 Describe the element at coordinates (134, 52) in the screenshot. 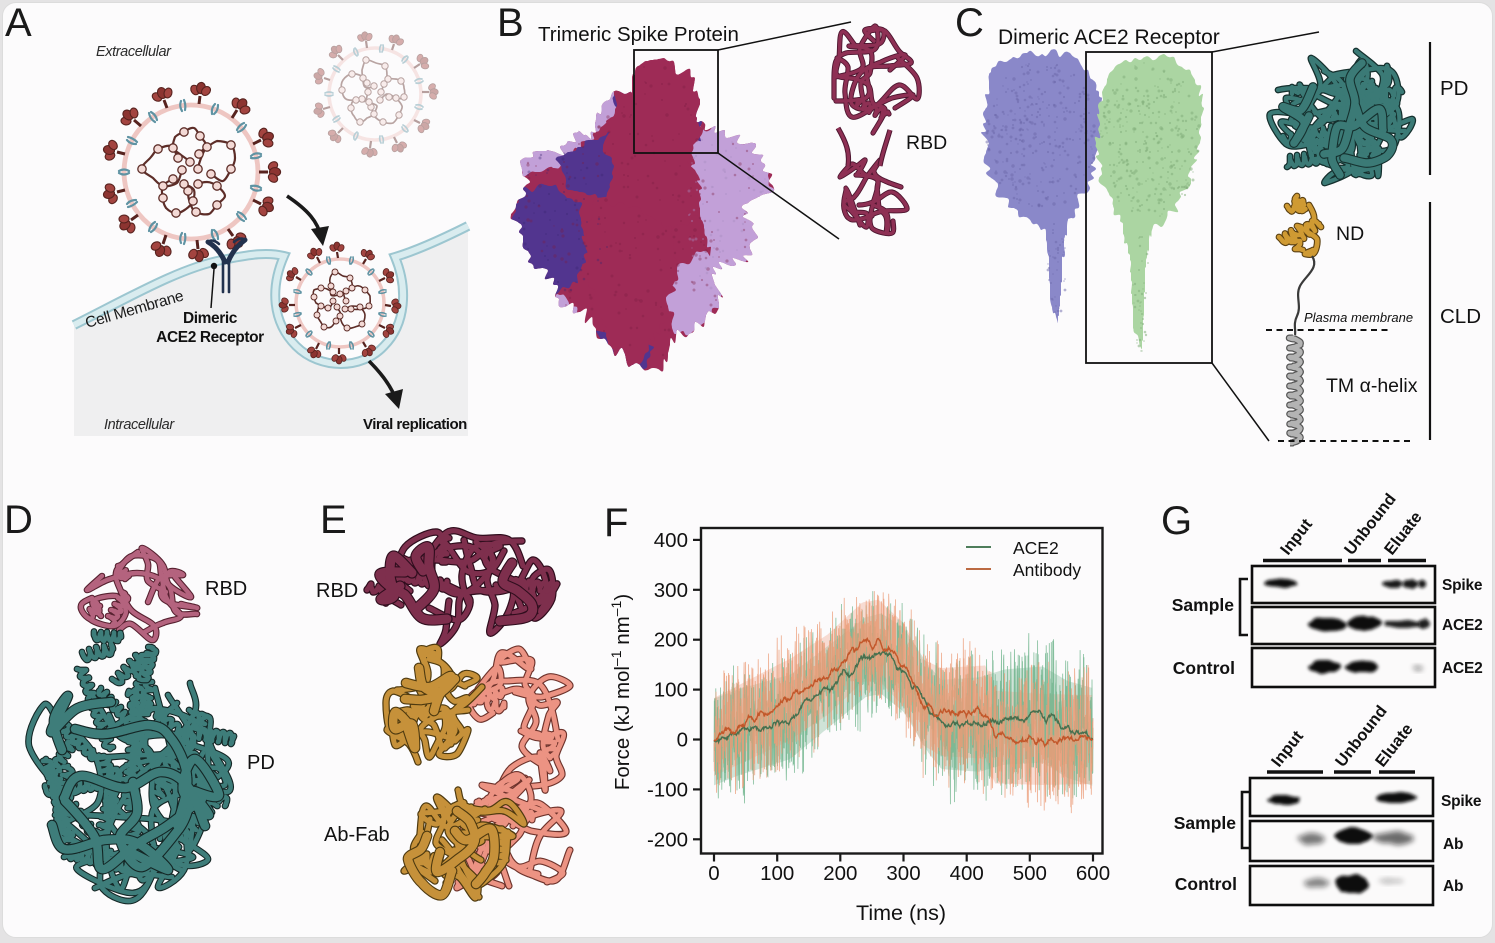

I see `svg-text: Extracellular` at that location.